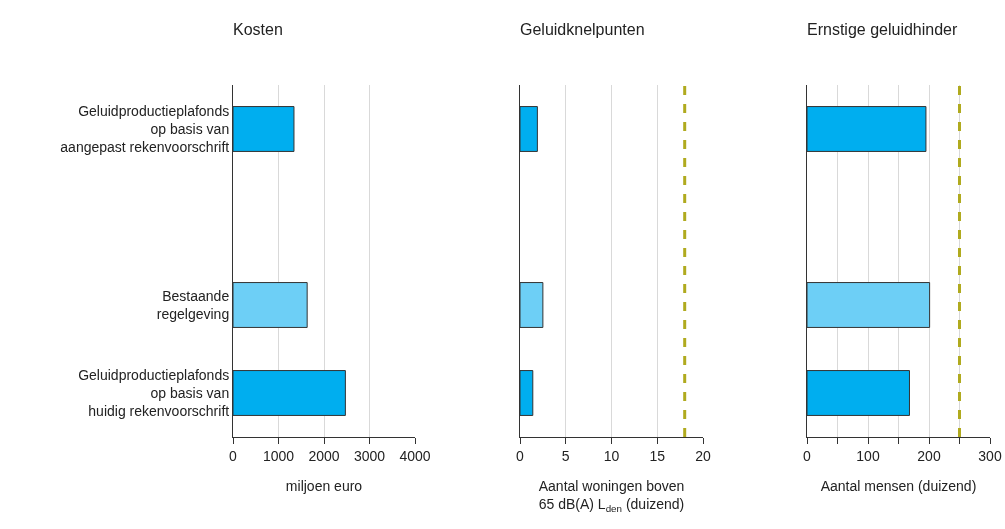  Describe the element at coordinates (868, 455) in the screenshot. I see `x-tick-label: 100` at that location.